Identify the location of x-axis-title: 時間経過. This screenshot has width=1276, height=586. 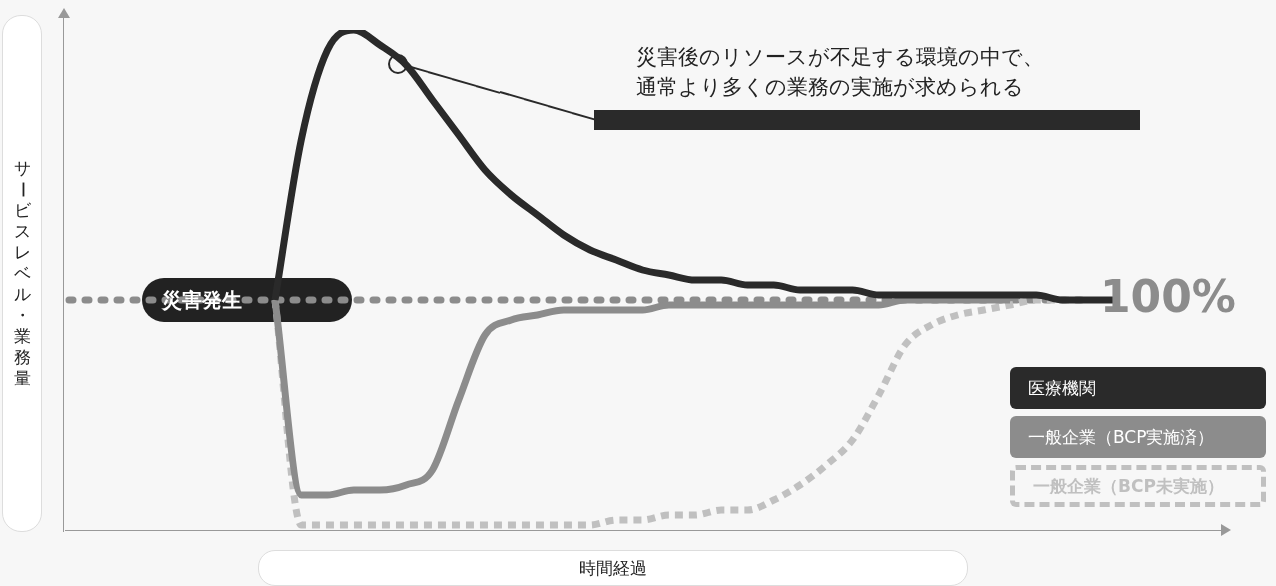
(613, 568).